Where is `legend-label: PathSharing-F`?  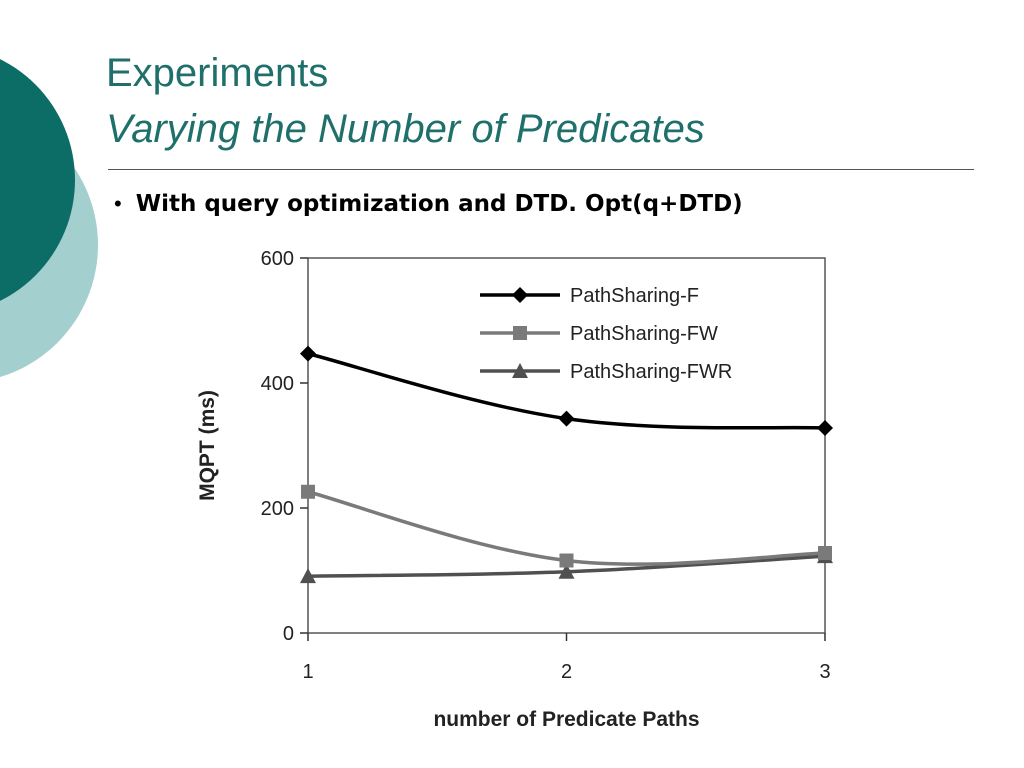
legend-label: PathSharing-F is located at coordinates (634, 296).